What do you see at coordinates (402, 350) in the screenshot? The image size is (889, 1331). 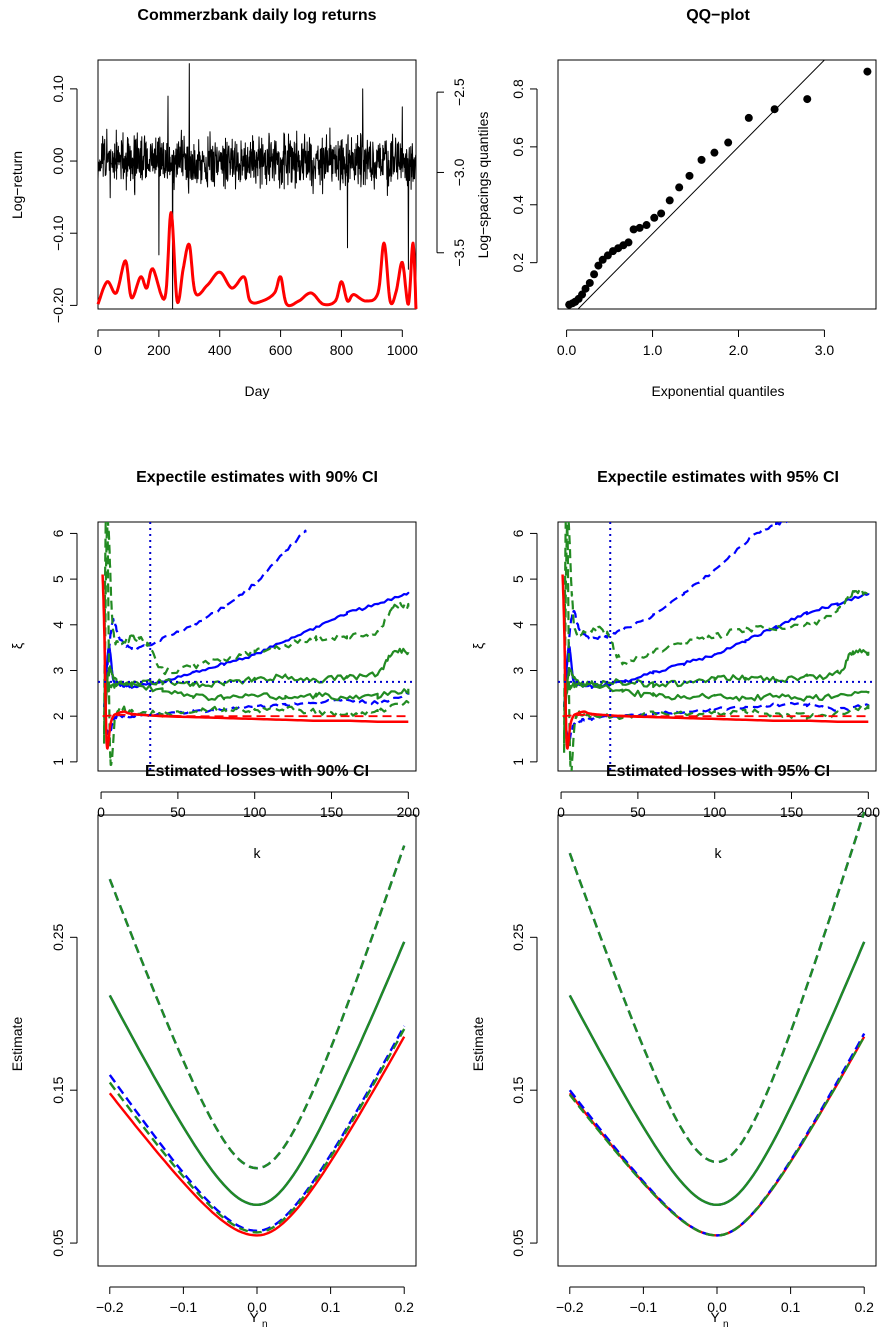 I see `x-tick-label: 1000` at bounding box center [402, 350].